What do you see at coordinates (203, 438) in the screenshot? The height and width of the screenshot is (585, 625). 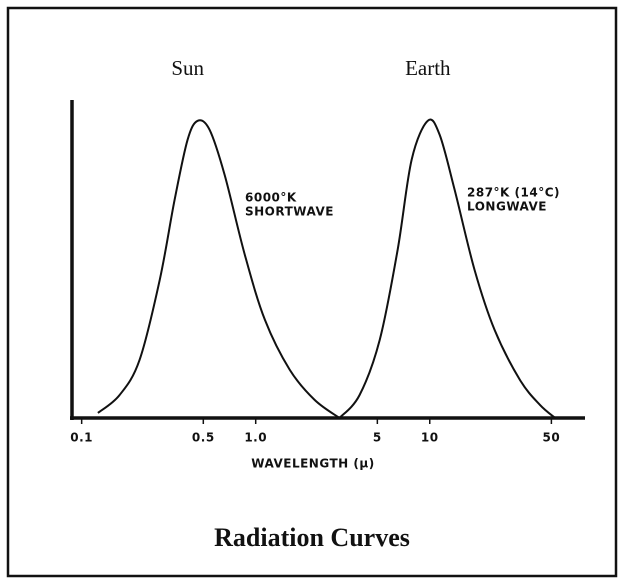 I see `x-tick-label: 0.5` at bounding box center [203, 438].